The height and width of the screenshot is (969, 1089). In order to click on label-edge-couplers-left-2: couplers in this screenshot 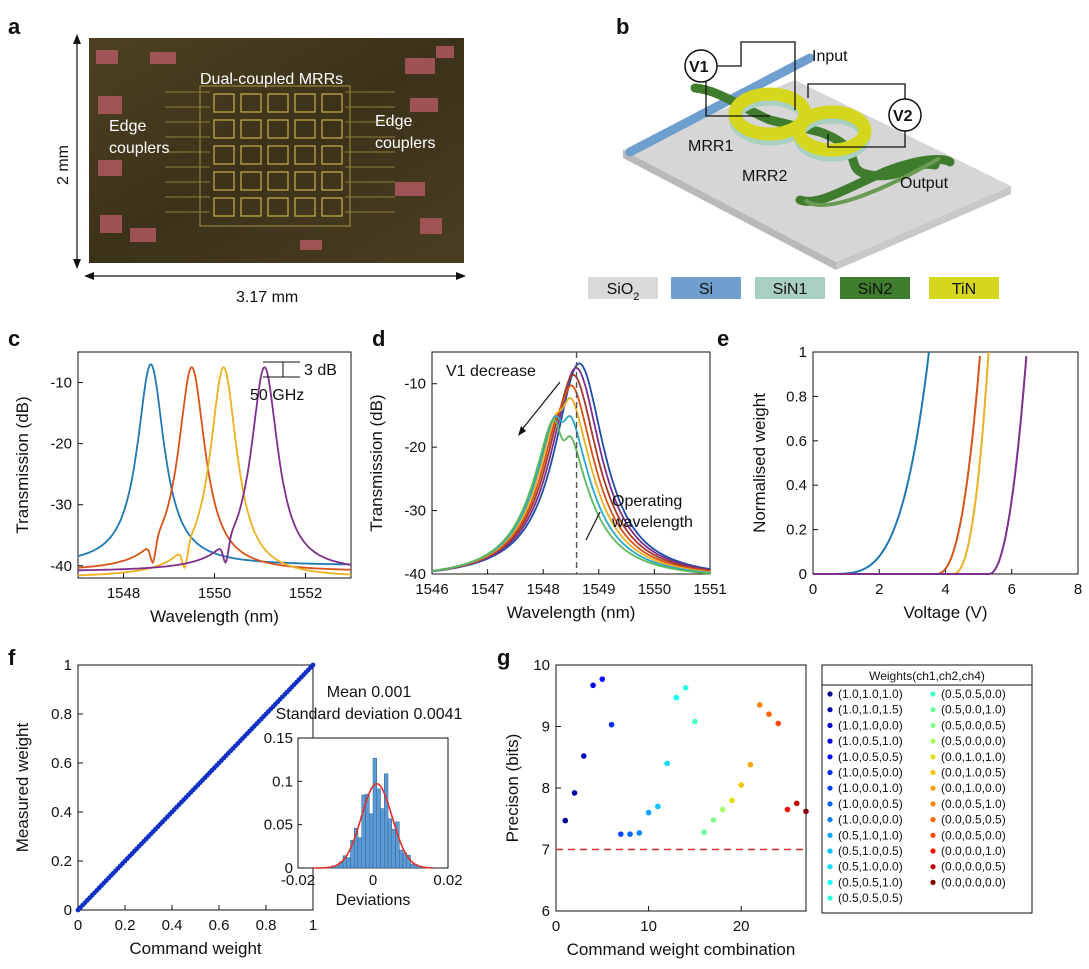, I will do `click(139, 148)`.